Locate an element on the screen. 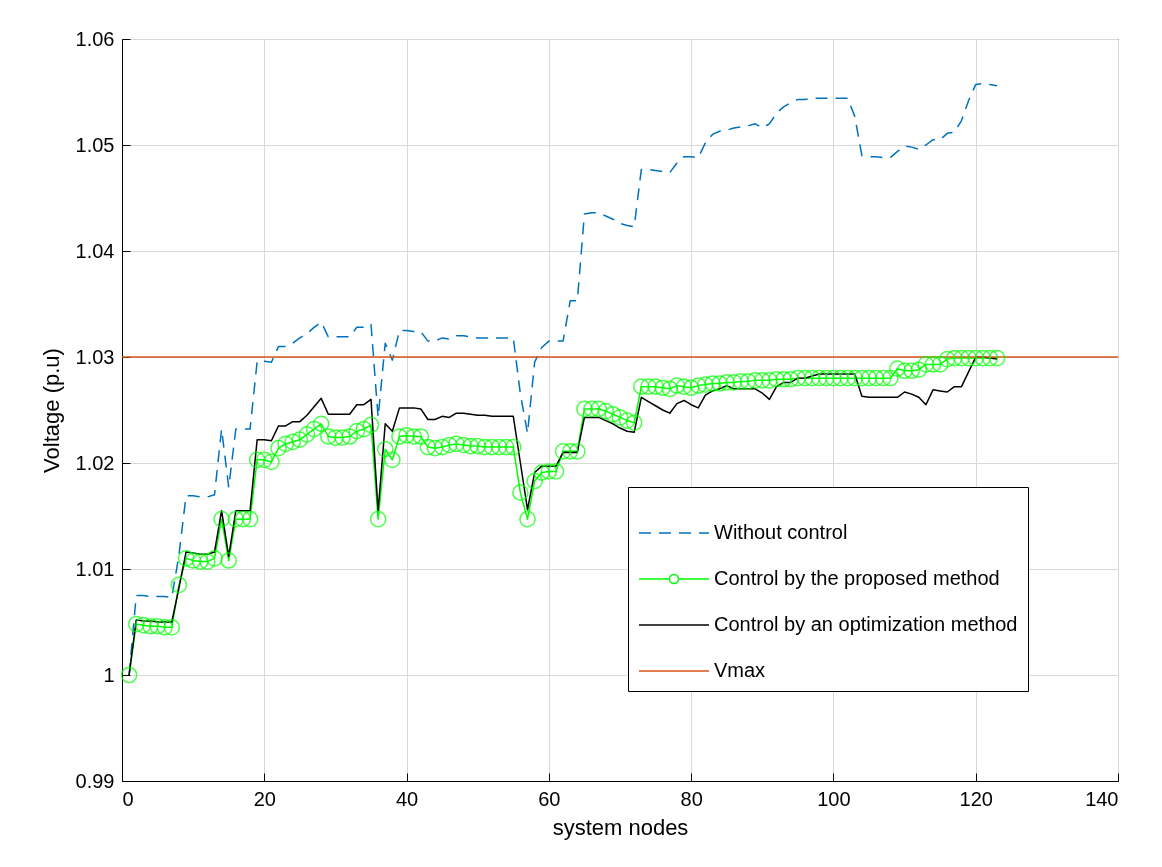 This screenshot has height=867, width=1162. y-tick-label: 1.04 is located at coordinates (95, 250).